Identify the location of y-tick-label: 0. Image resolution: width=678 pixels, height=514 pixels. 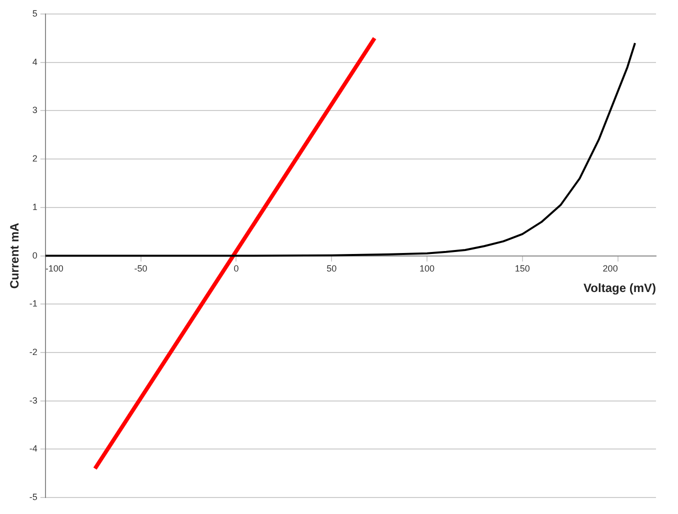
(35, 255).